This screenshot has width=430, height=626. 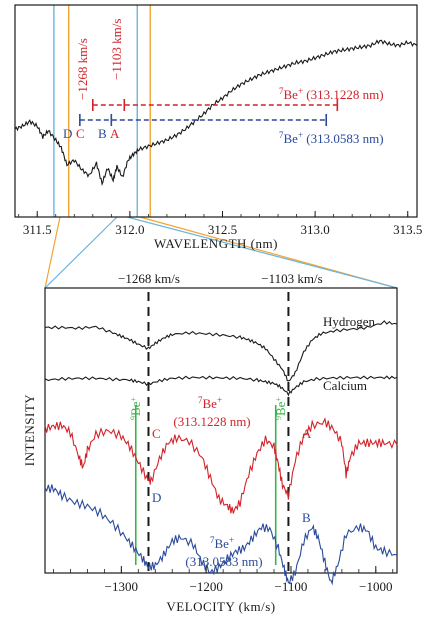 What do you see at coordinates (221, 465) in the screenshot?
I see `red-7be-spectrum-line` at bounding box center [221, 465].